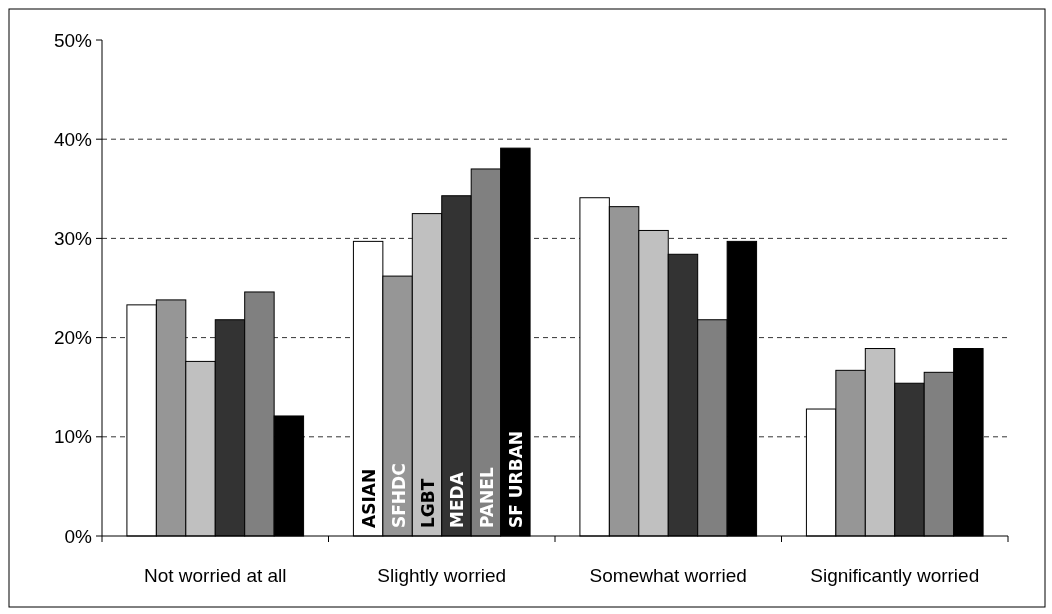  I want to click on y-tick-label: 30%, so click(73, 239).